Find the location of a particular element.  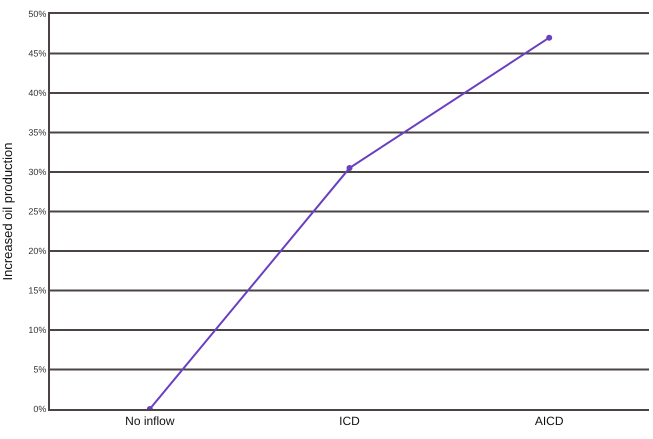

y-tick-label: 40% is located at coordinates (37, 93).